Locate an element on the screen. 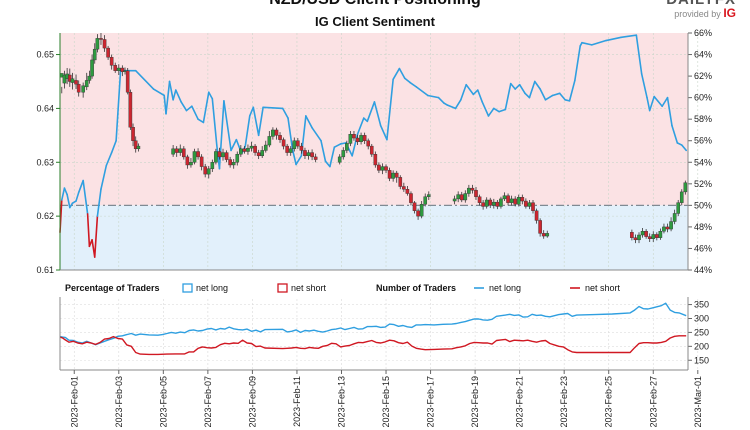 Image resolution: width=750 pixels, height=430 pixels. y-left-tick-label: 0.65 is located at coordinates (45, 55).